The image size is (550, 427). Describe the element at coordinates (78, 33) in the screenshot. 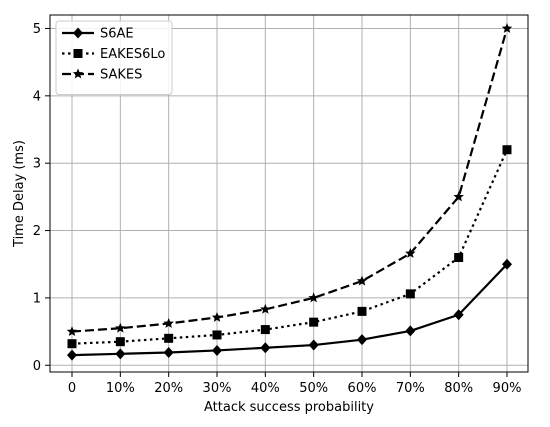

I see `legend-marker-s6ae` at that location.